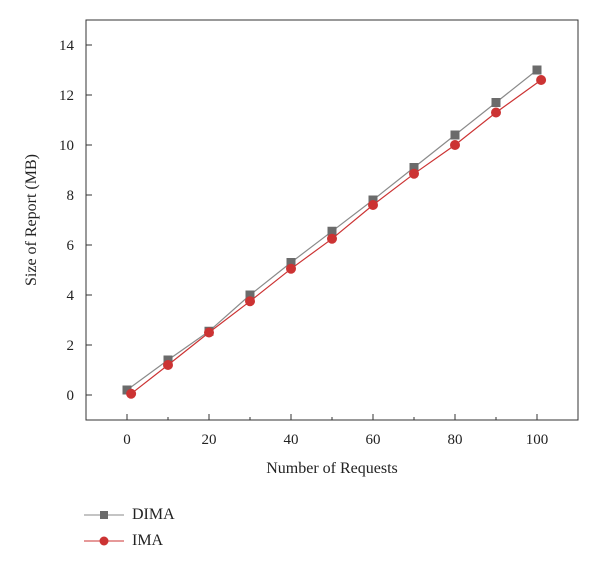  What do you see at coordinates (104, 541) in the screenshot?
I see `legend-swatch-ima` at bounding box center [104, 541].